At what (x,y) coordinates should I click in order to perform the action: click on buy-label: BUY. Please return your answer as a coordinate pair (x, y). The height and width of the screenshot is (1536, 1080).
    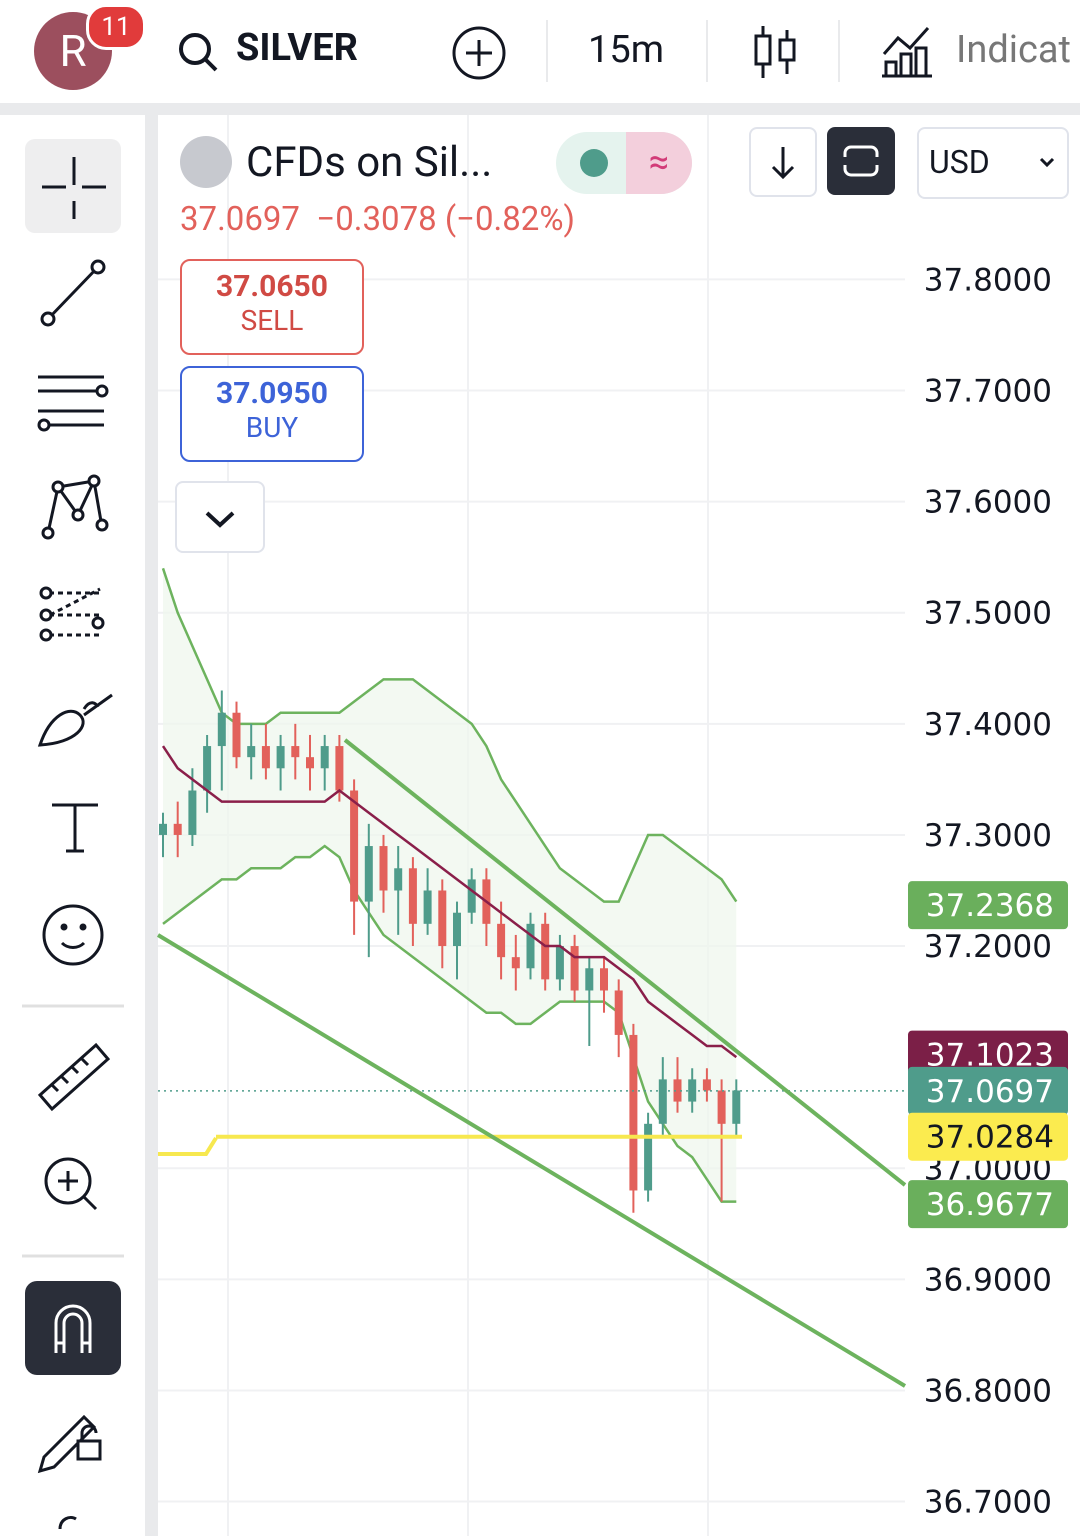
    Looking at the image, I should click on (272, 427).